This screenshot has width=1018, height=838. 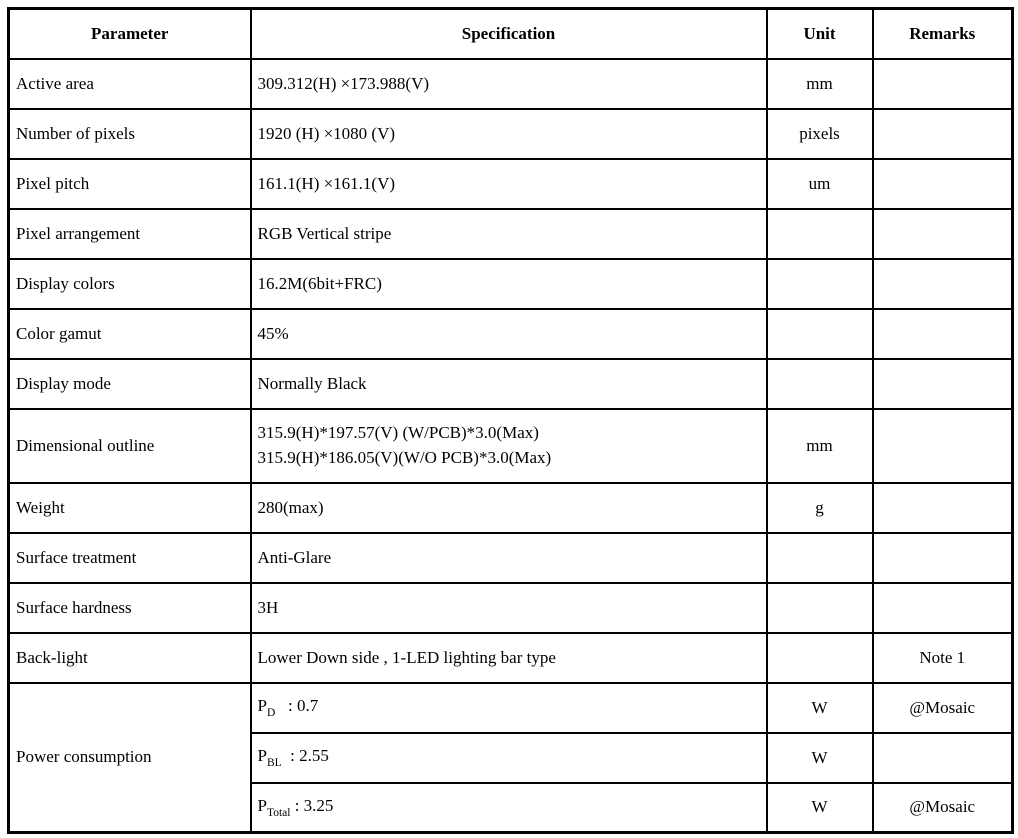 I want to click on spec-cell: Normally Black, so click(x=508, y=383).